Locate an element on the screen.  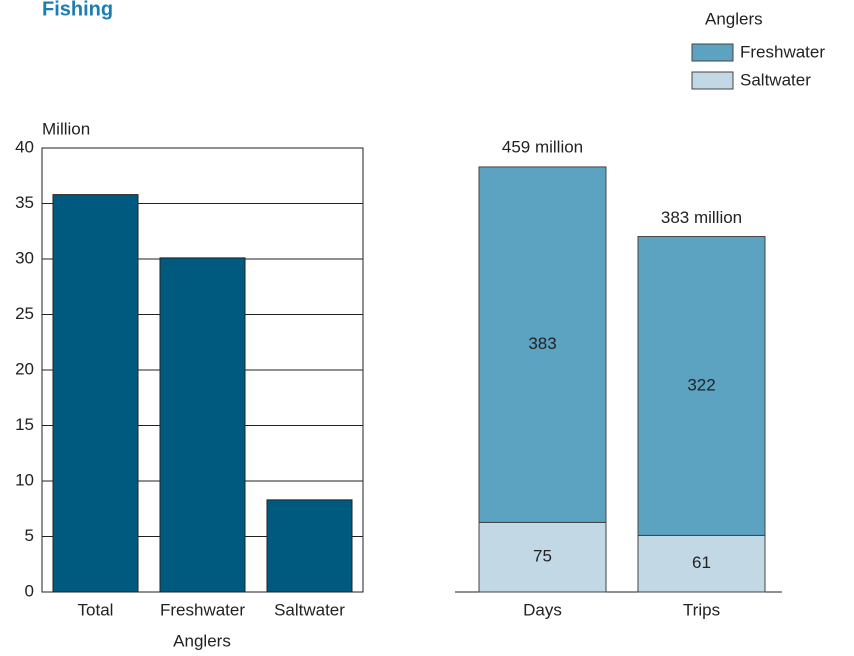
legend-label: Freshwater is located at coordinates (782, 51).